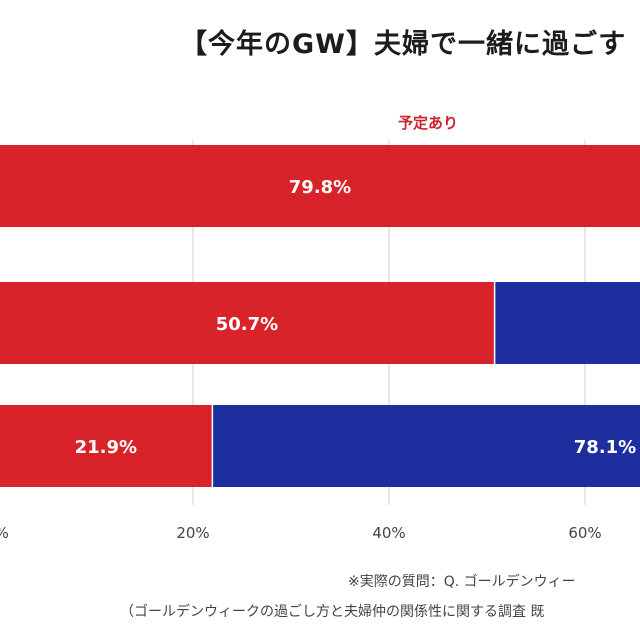  I want to click on series-label-plan: 予定あり, so click(428, 123).